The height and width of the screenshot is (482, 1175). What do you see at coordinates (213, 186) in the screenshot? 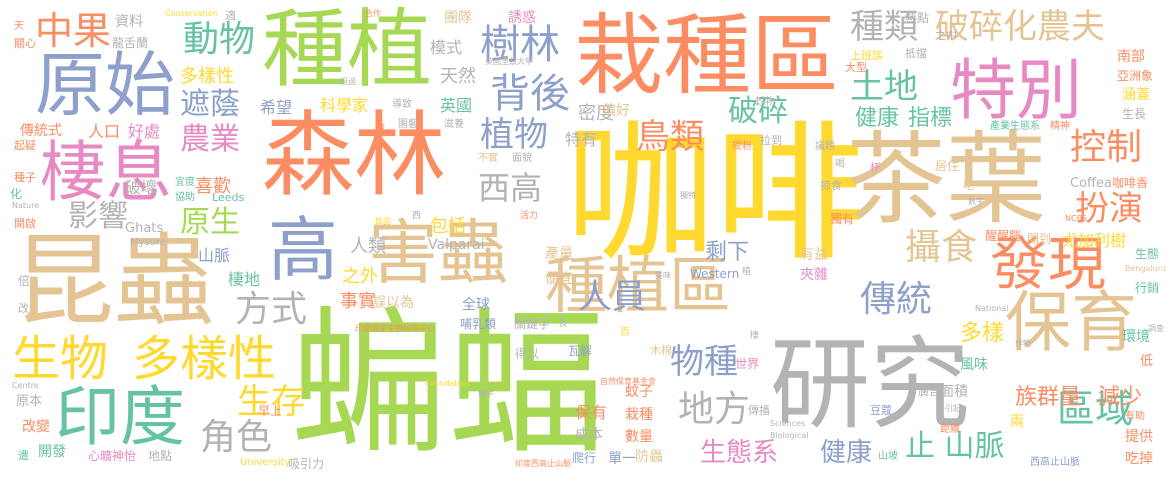
I see `word: 喜歡` at bounding box center [213, 186].